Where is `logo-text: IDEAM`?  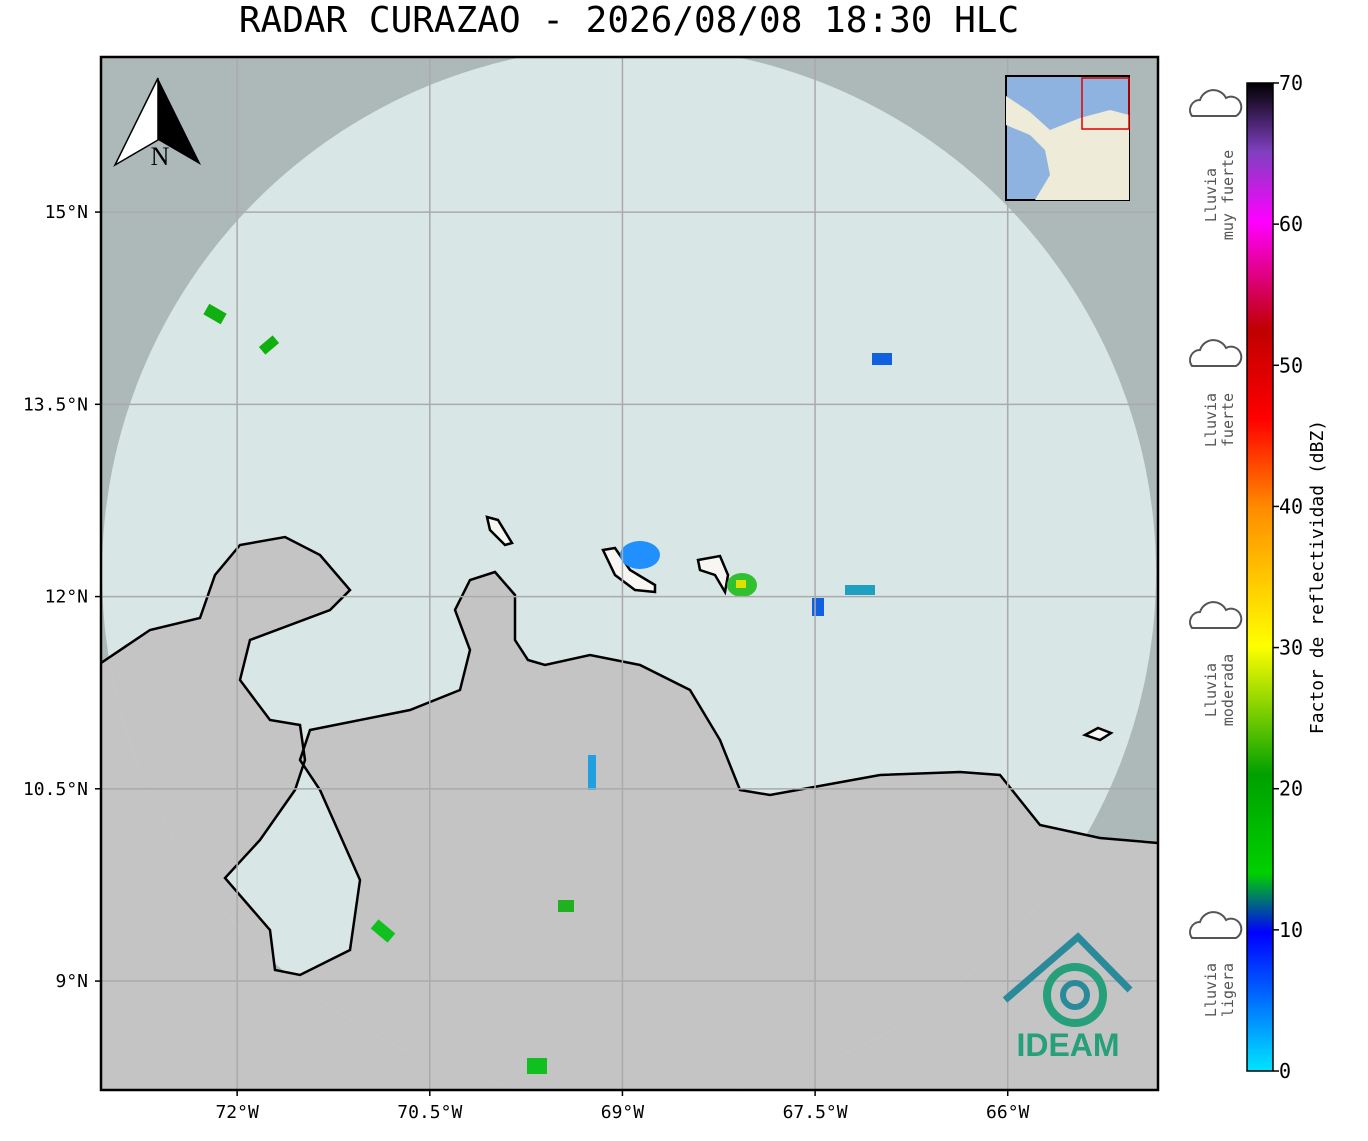 logo-text: IDEAM is located at coordinates (1067, 1045).